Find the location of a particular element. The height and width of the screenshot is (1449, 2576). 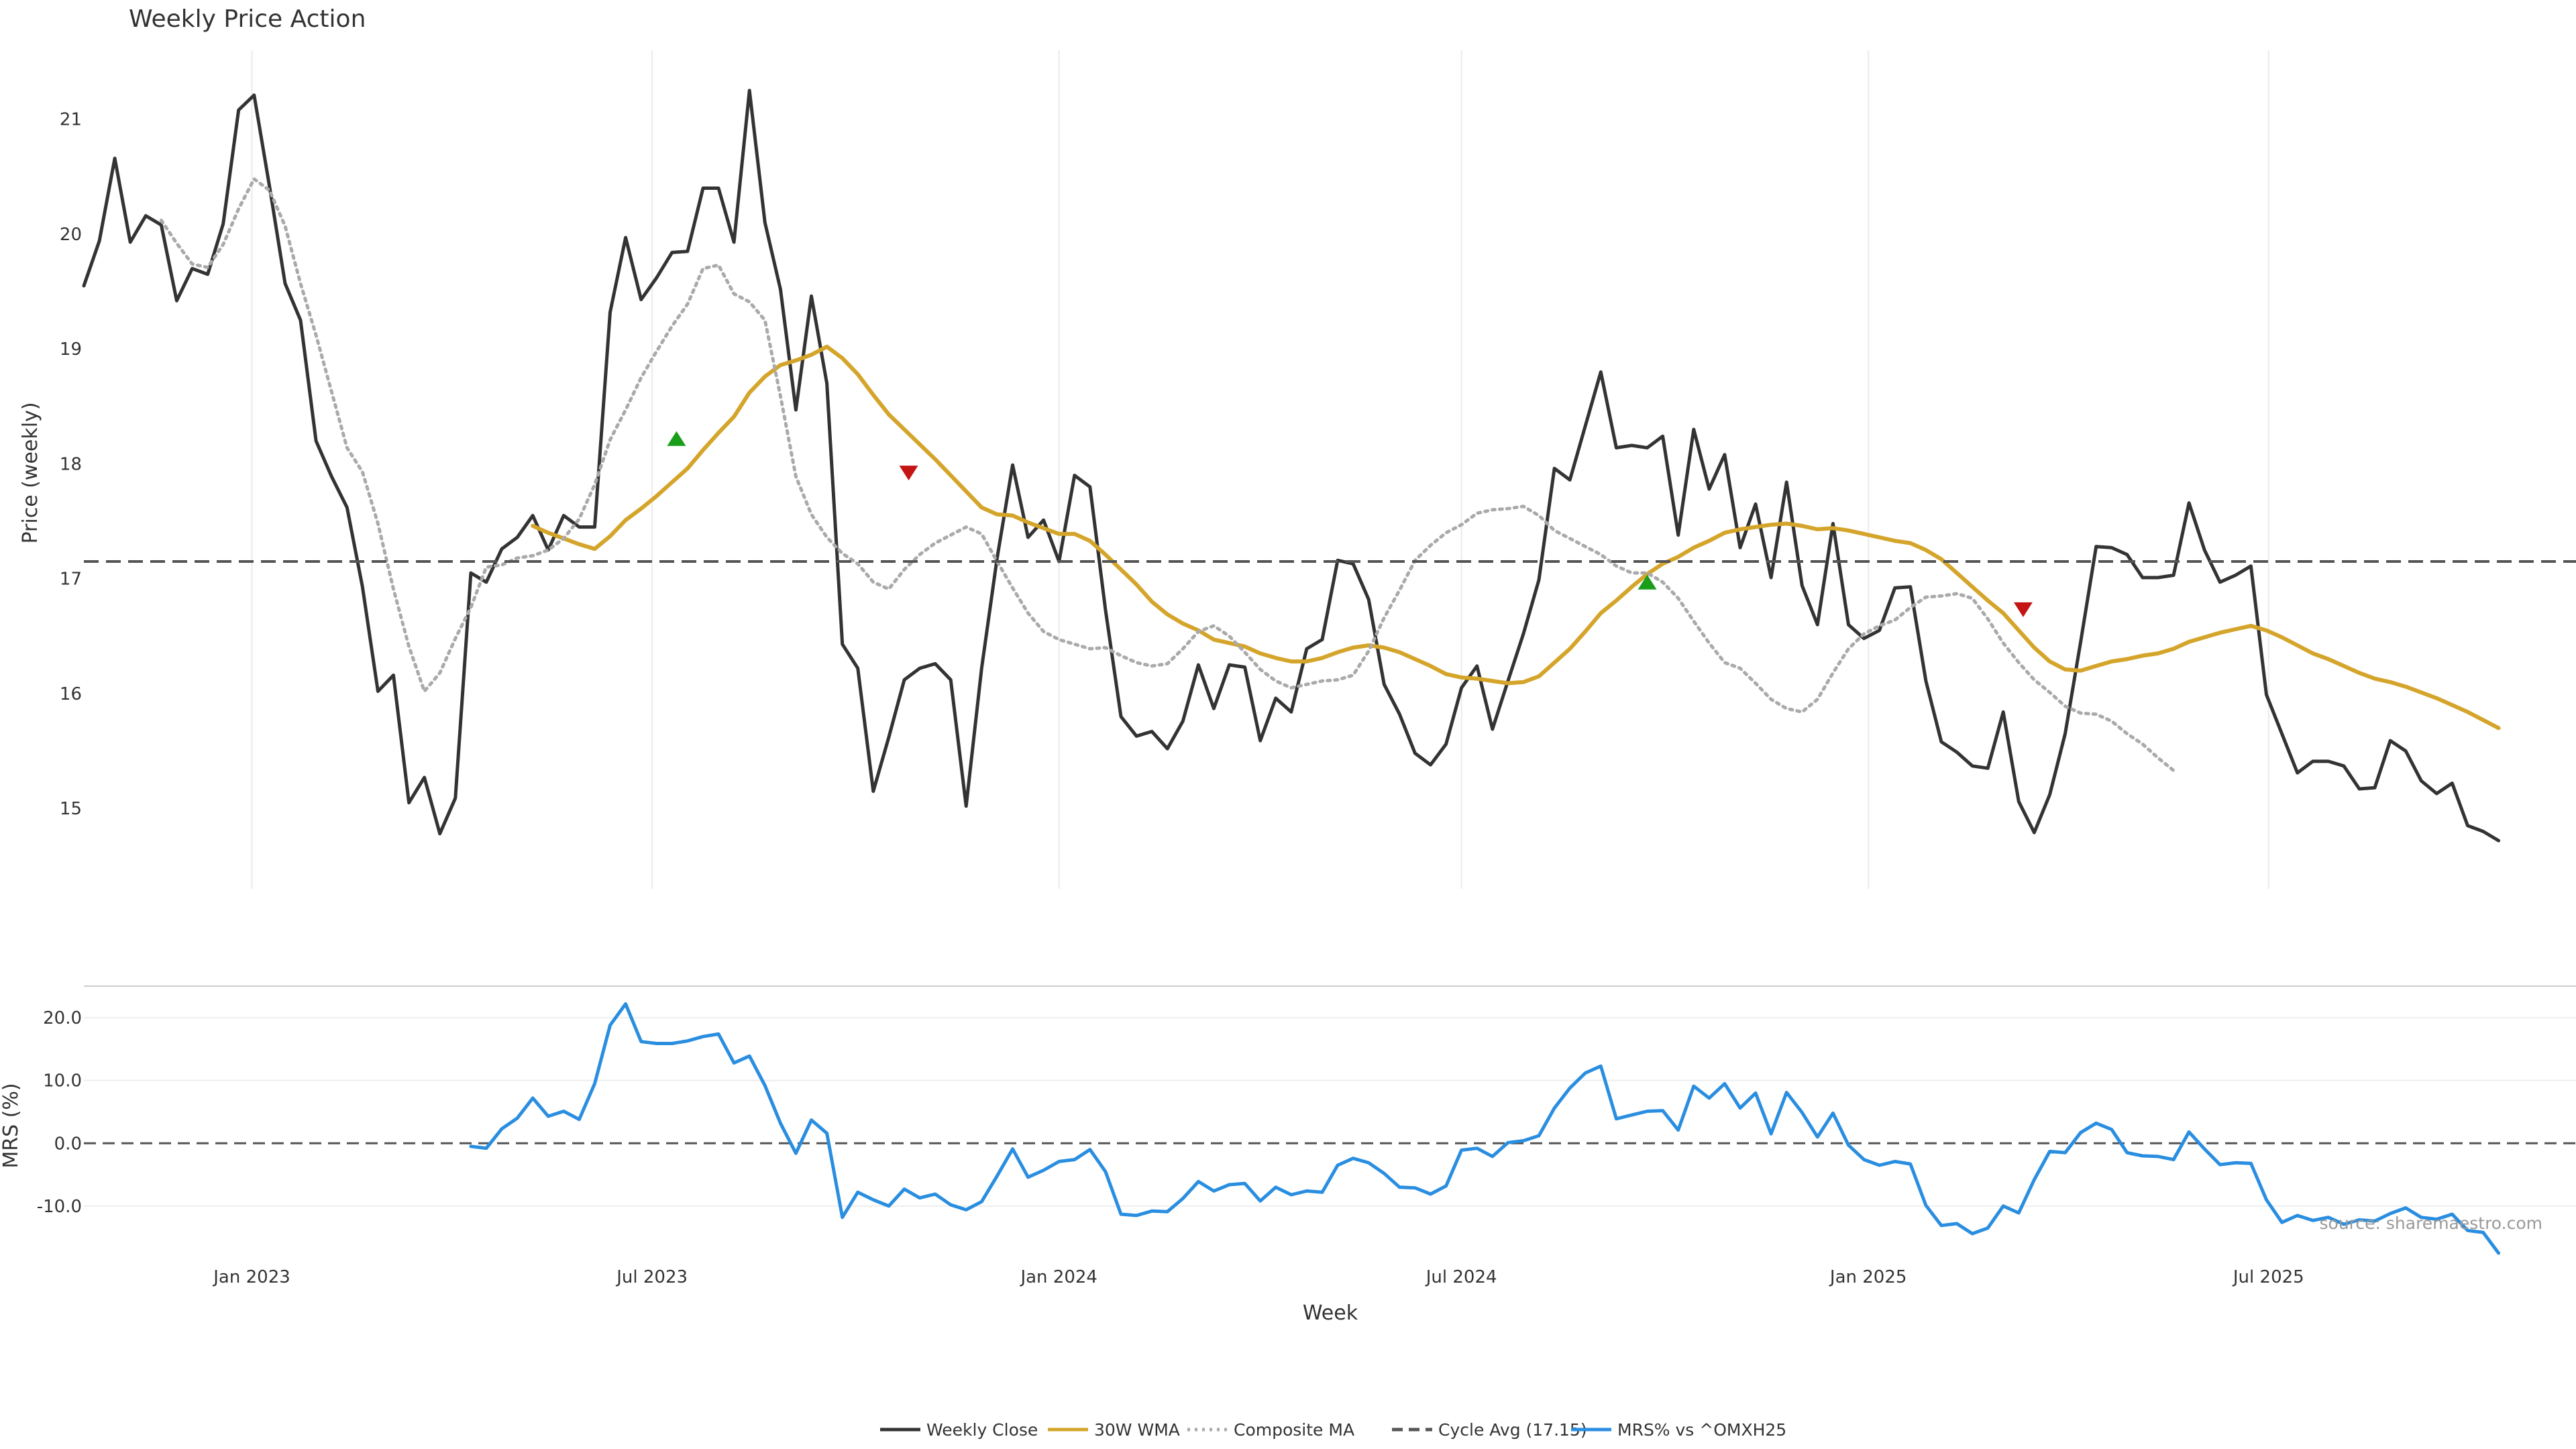

price-y-tick-label: 15 is located at coordinates (71, 809).